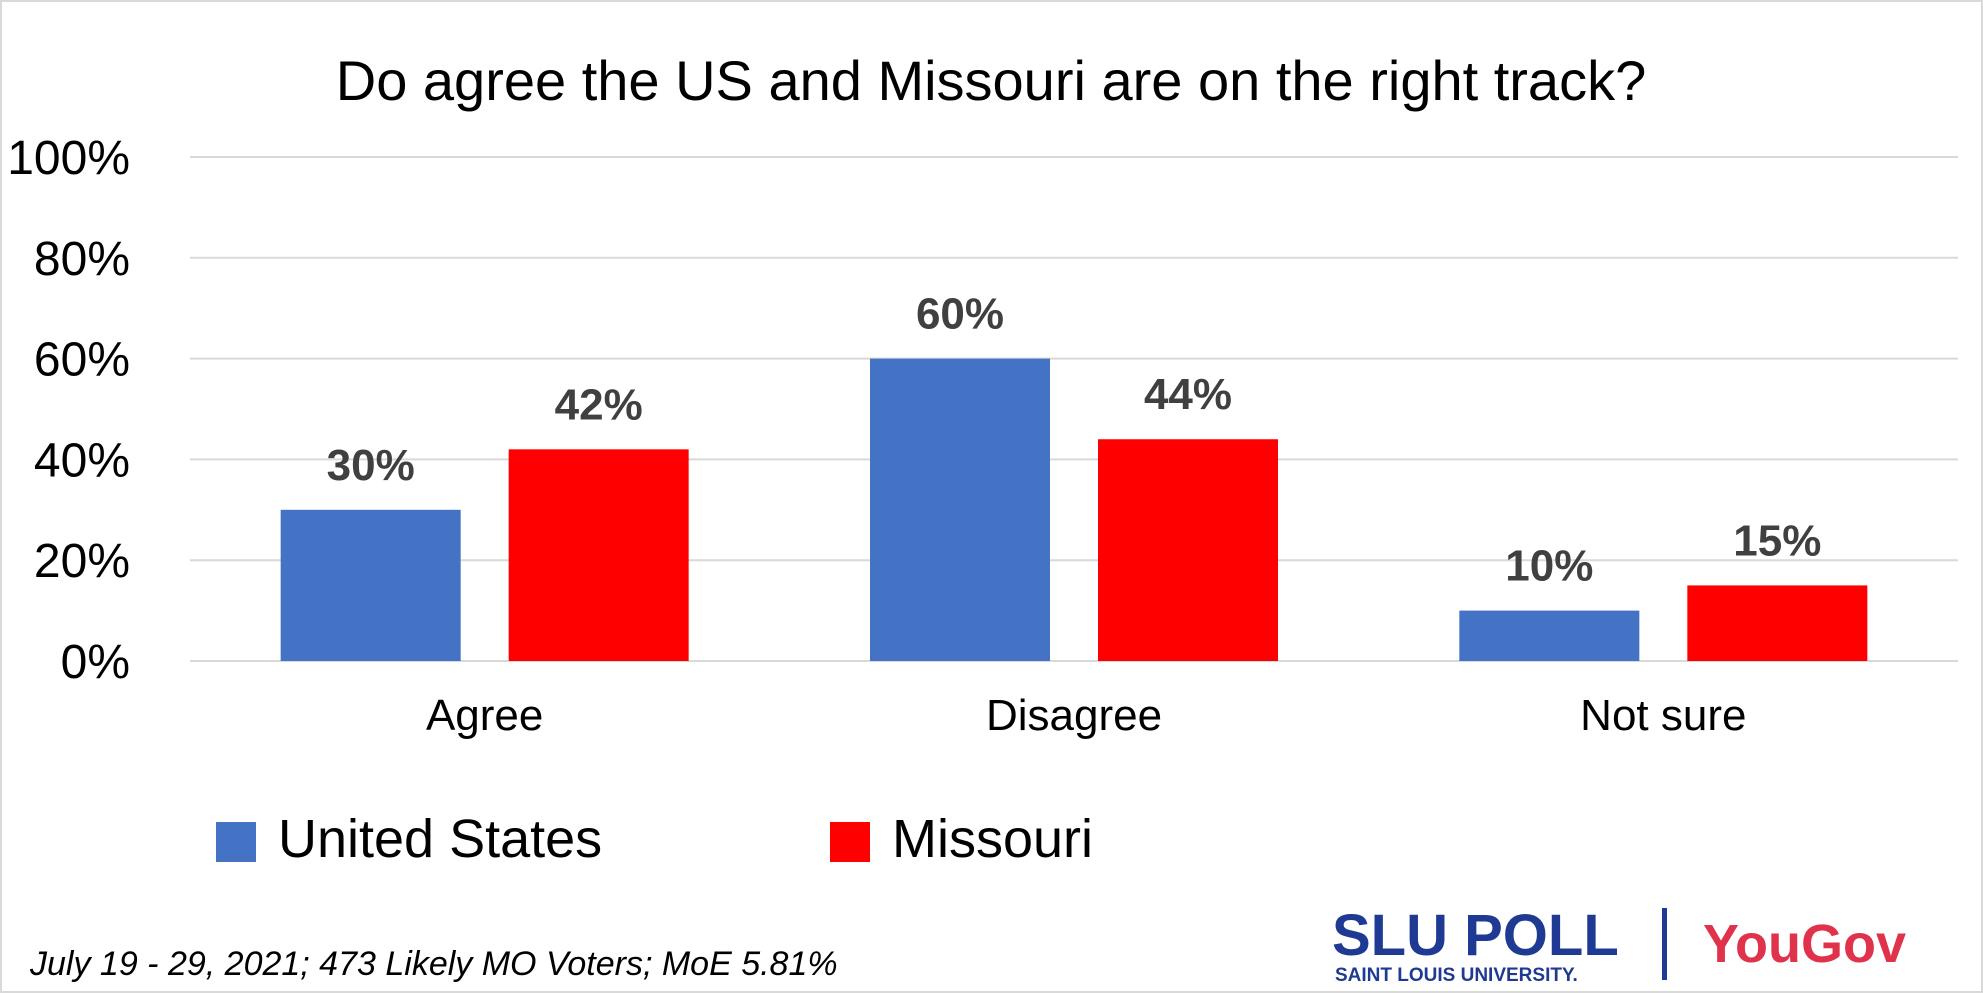 This screenshot has height=993, width=1983. Describe the element at coordinates (82, 460) in the screenshot. I see `y-tick-label: 40%` at that location.